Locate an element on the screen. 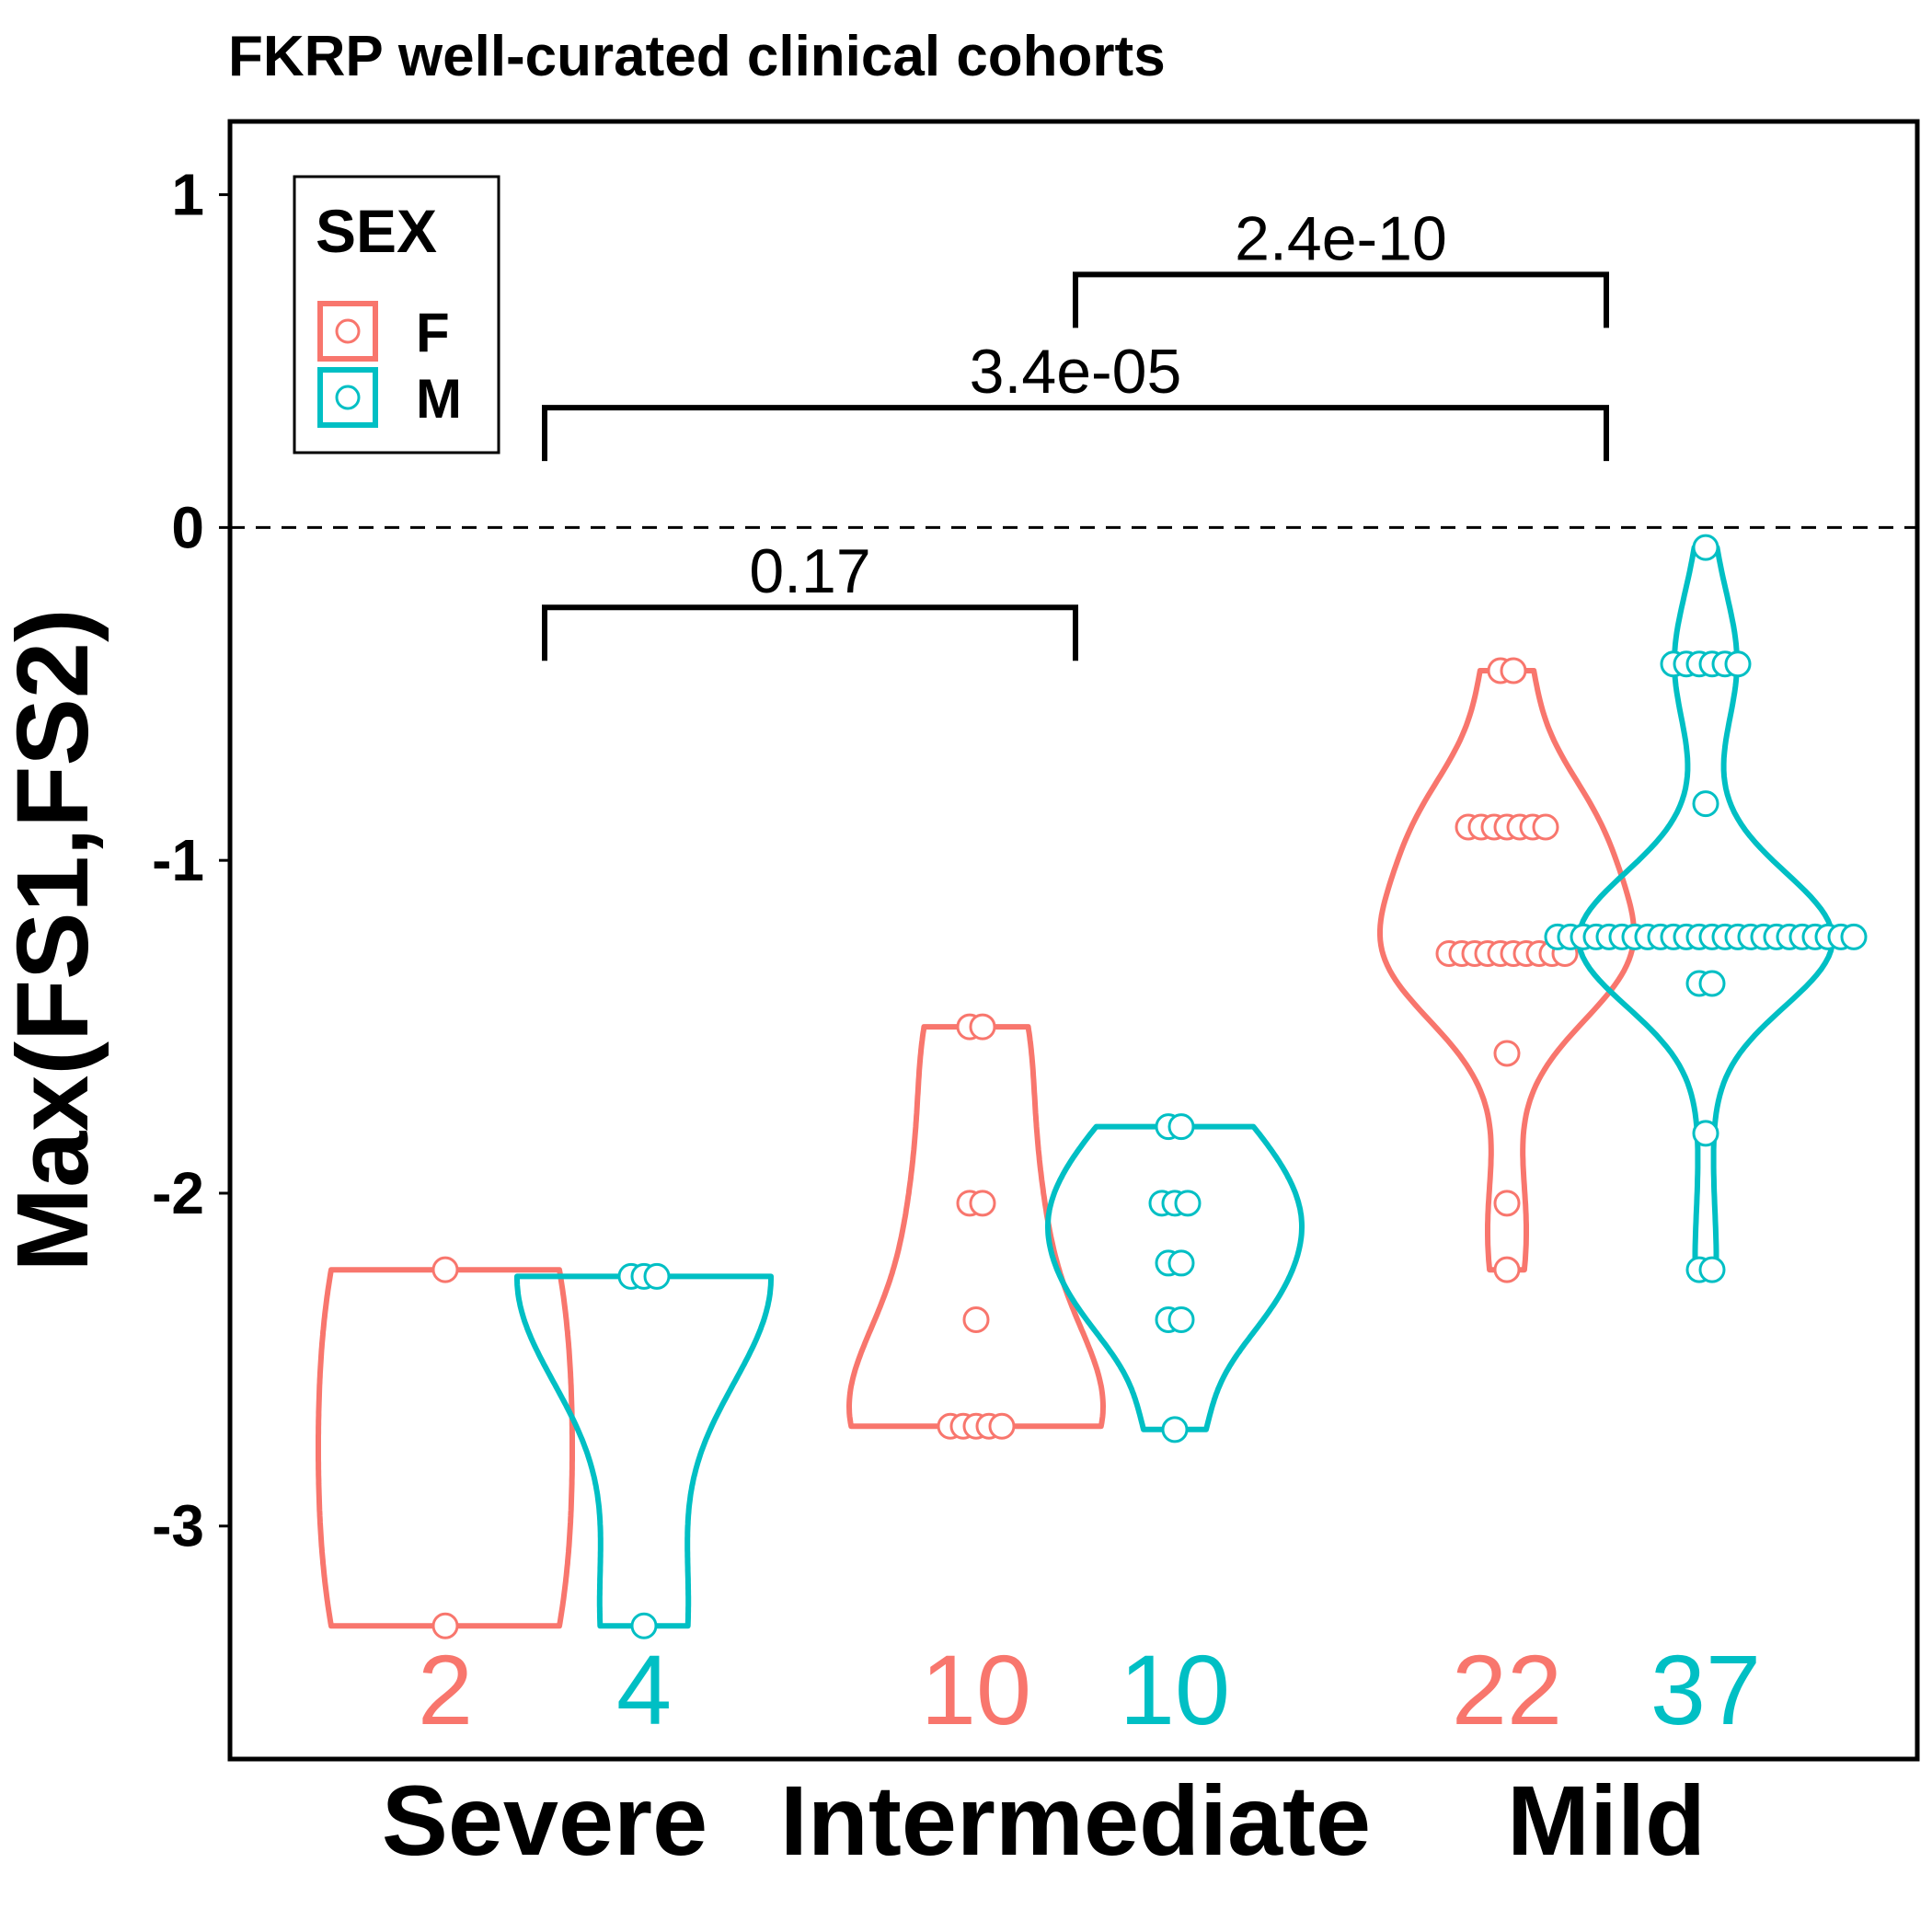 This screenshot has width=1932, height=1932. x-tick-label: Intermediate is located at coordinates (1075, 1820).